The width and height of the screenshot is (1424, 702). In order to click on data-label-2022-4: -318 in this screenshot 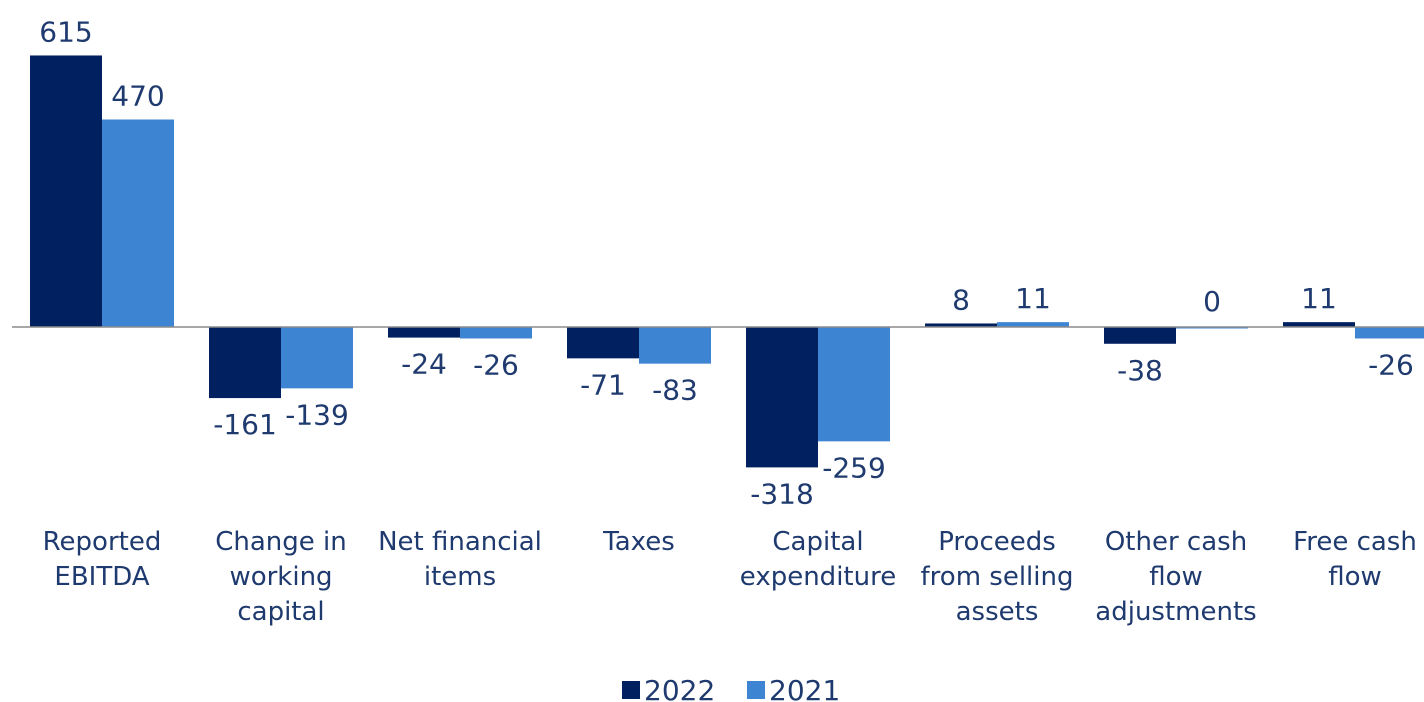, I will do `click(782, 493)`.